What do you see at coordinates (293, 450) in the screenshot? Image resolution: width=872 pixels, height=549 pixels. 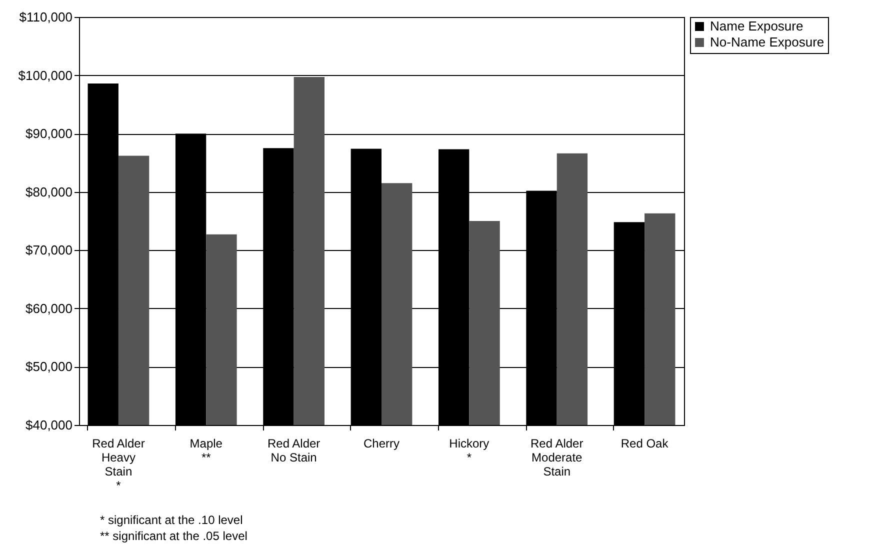 I see `x-tick-label: Red Alder No Stain` at bounding box center [293, 450].